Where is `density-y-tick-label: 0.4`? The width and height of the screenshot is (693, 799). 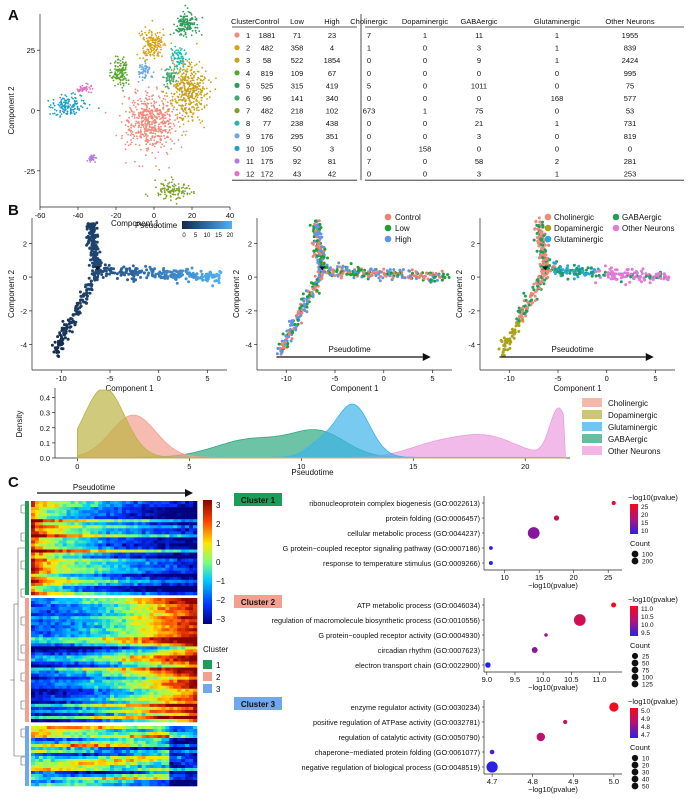
density-y-tick-label: 0.4 is located at coordinates (45, 398).